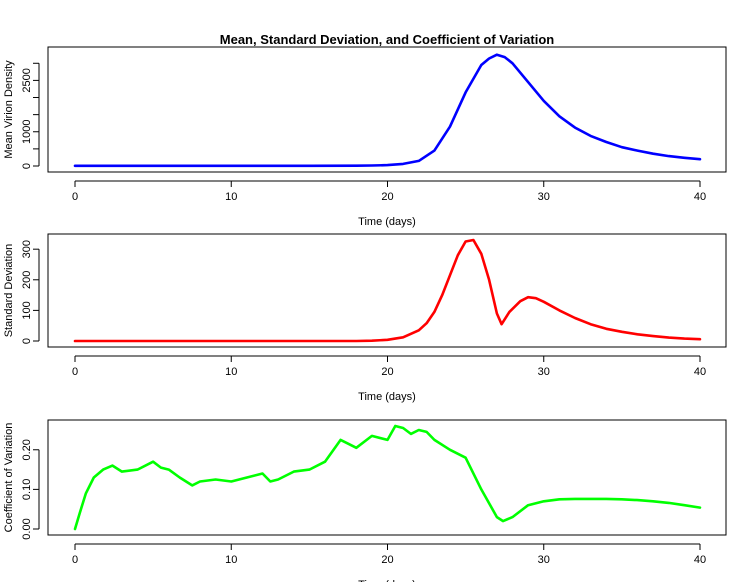  What do you see at coordinates (27, 449) in the screenshot?
I see `y-tick-label: 0.20` at bounding box center [27, 449].